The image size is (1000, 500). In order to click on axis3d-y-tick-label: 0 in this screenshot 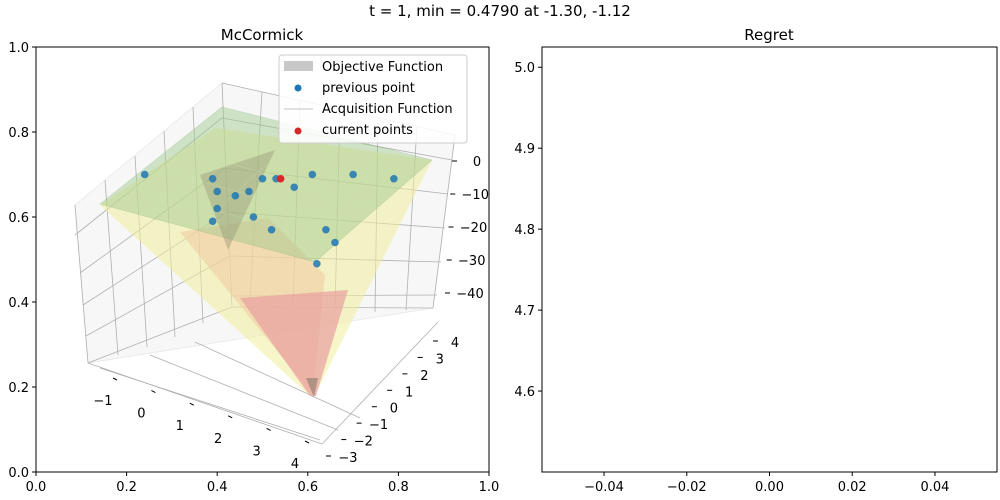, I will do `click(394, 409)`.